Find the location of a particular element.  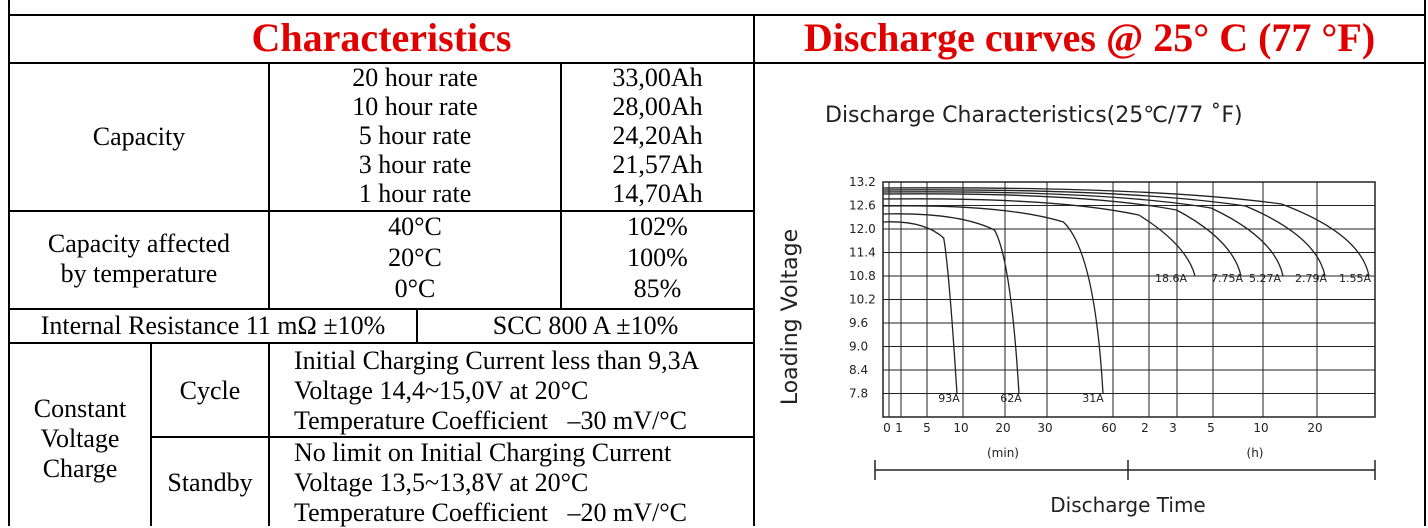

y-tick-label: 9.0 is located at coordinates (858, 347).